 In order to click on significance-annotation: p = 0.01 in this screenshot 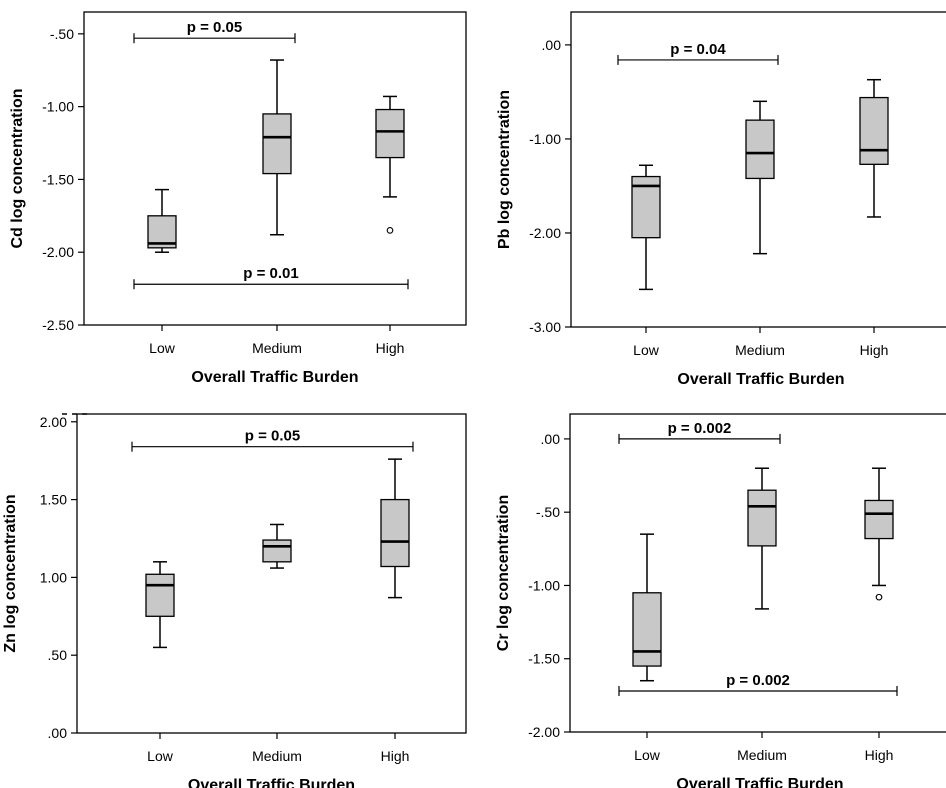, I will do `click(271, 277)`.